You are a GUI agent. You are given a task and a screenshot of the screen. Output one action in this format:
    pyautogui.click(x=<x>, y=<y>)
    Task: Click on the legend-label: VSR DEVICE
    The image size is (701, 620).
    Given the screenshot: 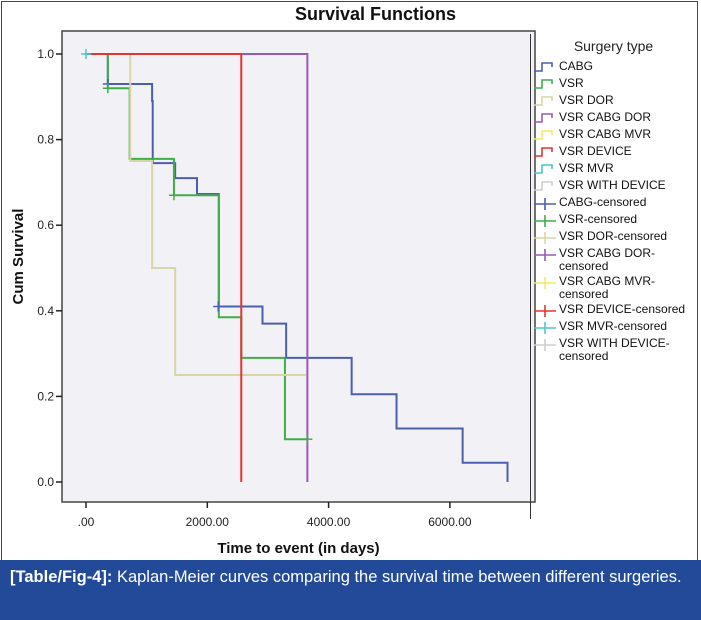 What is the action you would take?
    pyautogui.click(x=595, y=151)
    